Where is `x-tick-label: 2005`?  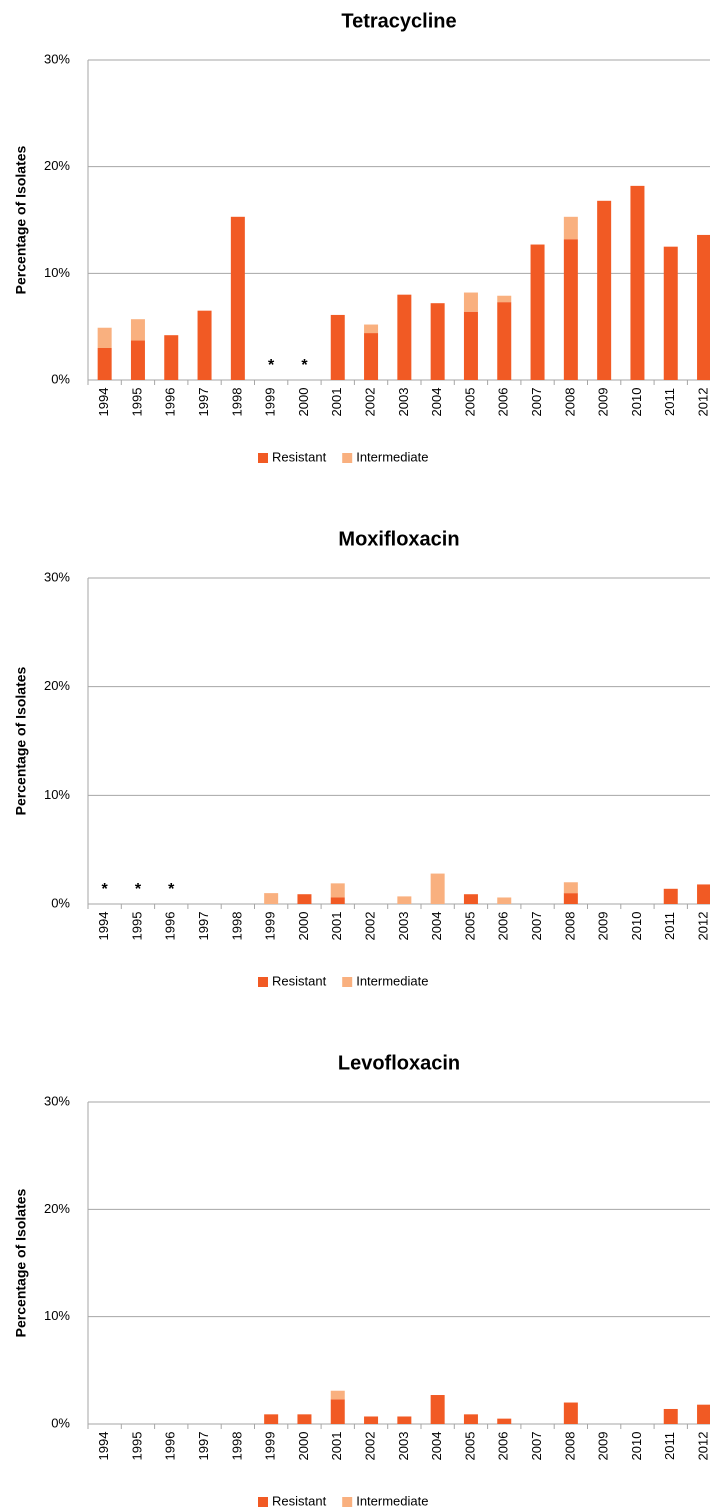 x-tick-label: 2005 is located at coordinates (469, 926).